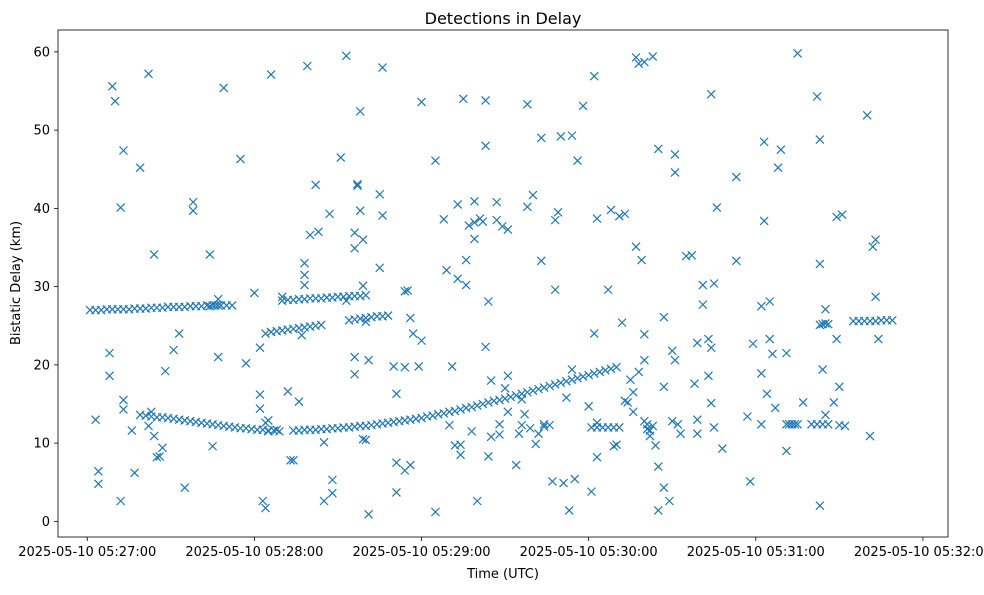 This screenshot has width=984, height=595. What do you see at coordinates (254, 552) in the screenshot?
I see `x-tick-label: 2025-05-10 05:28:00` at bounding box center [254, 552].